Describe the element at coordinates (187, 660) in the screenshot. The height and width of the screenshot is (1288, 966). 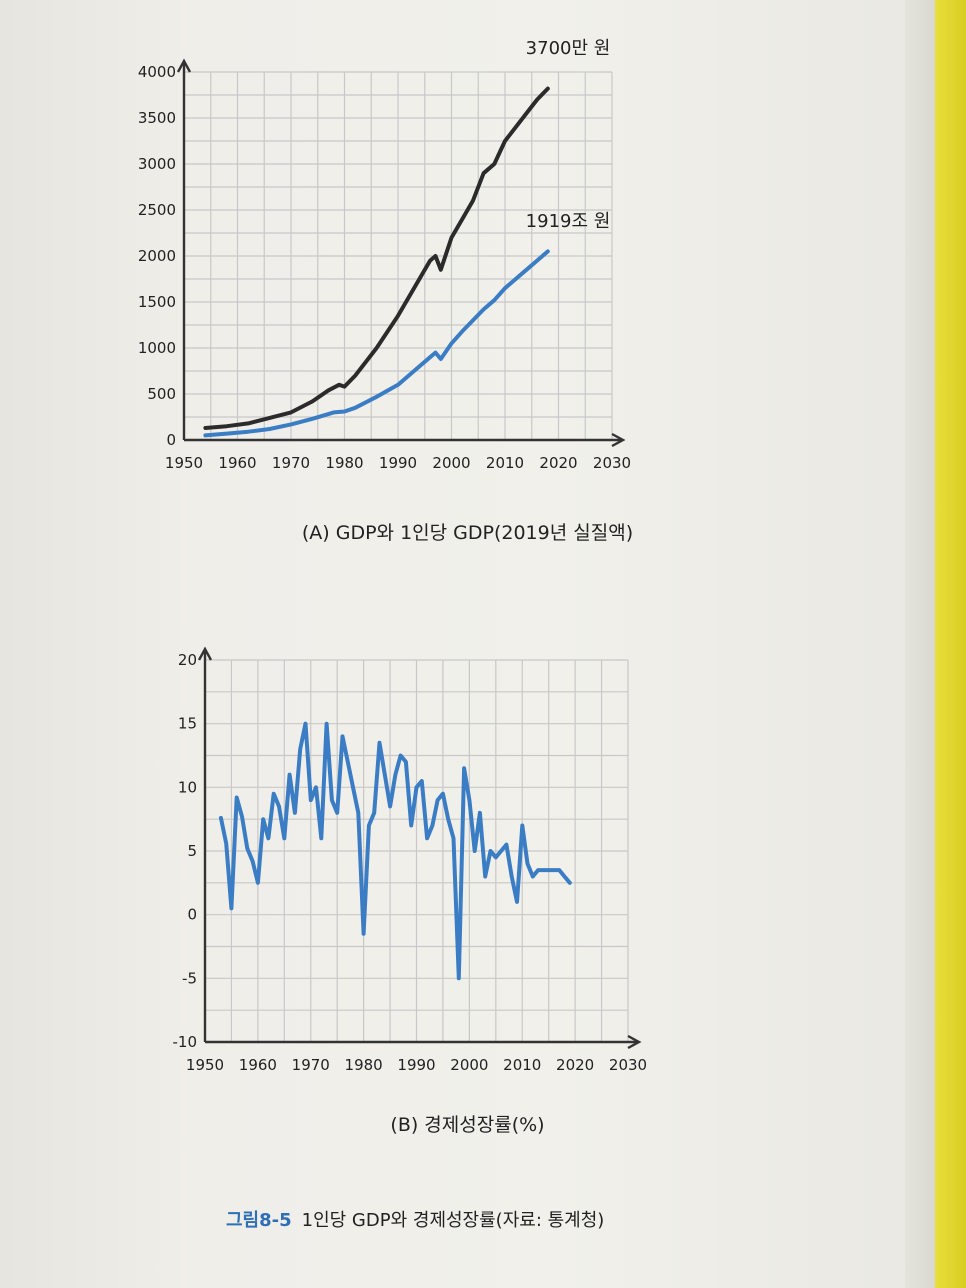
I see `y-tick-label: 20` at that location.